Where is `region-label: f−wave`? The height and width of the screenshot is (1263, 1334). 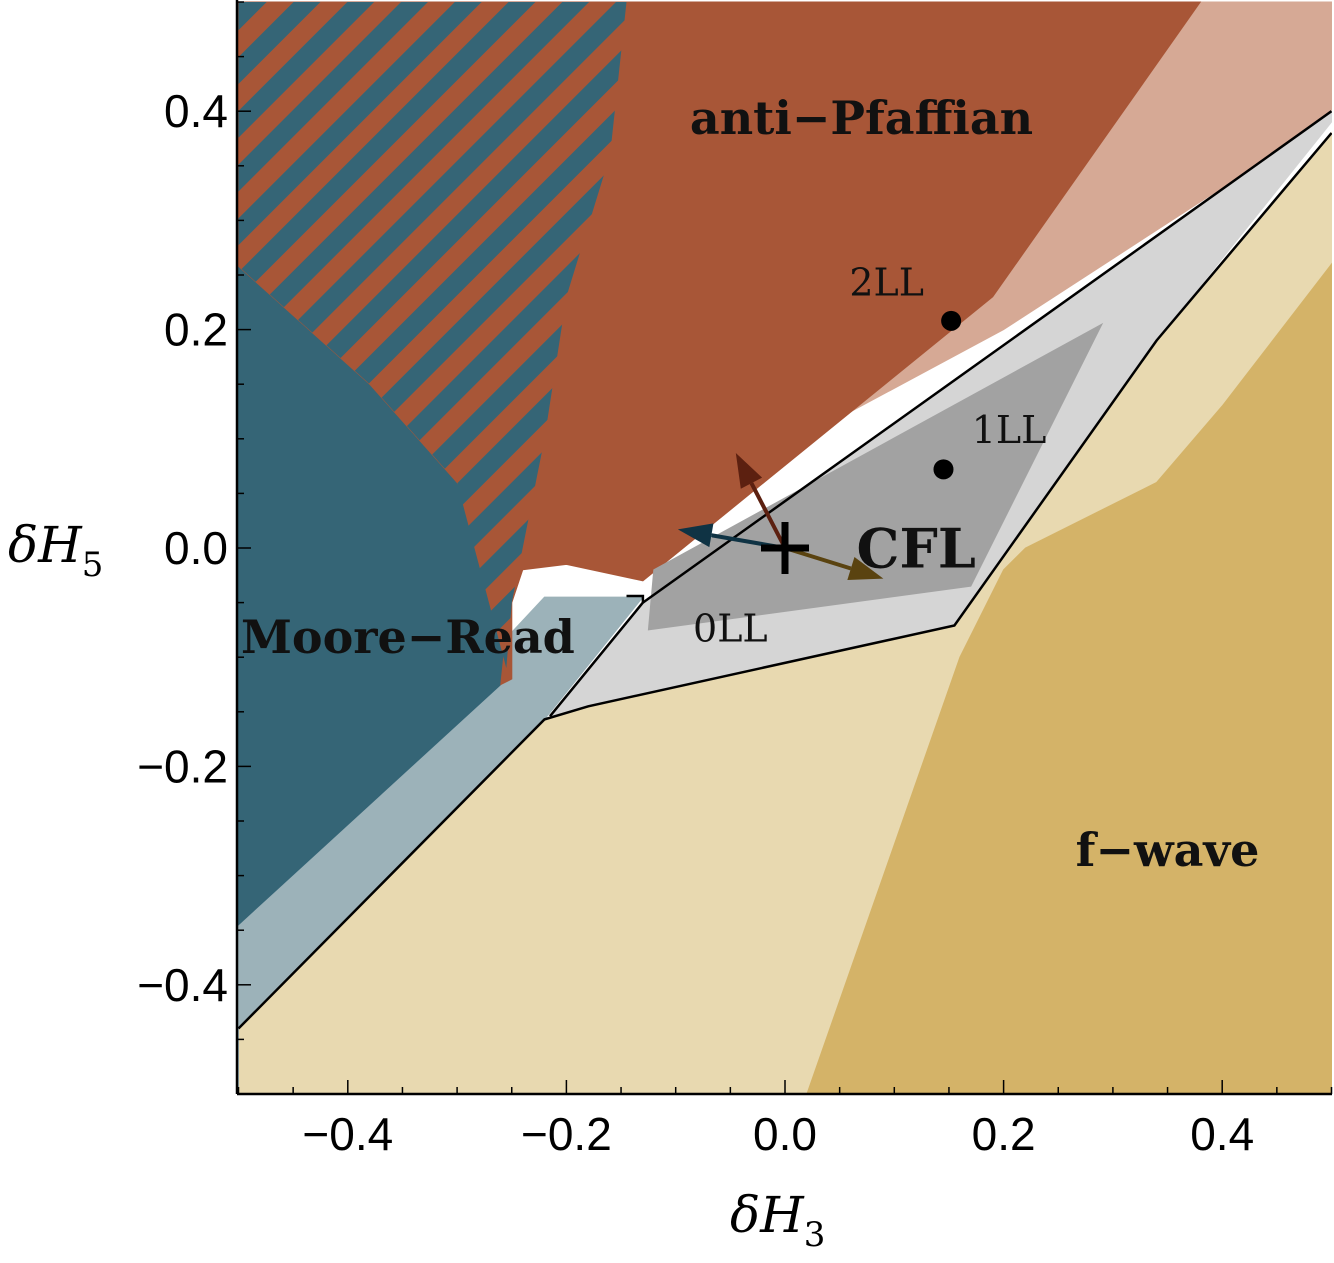 region-label: f−wave is located at coordinates (1168, 850).